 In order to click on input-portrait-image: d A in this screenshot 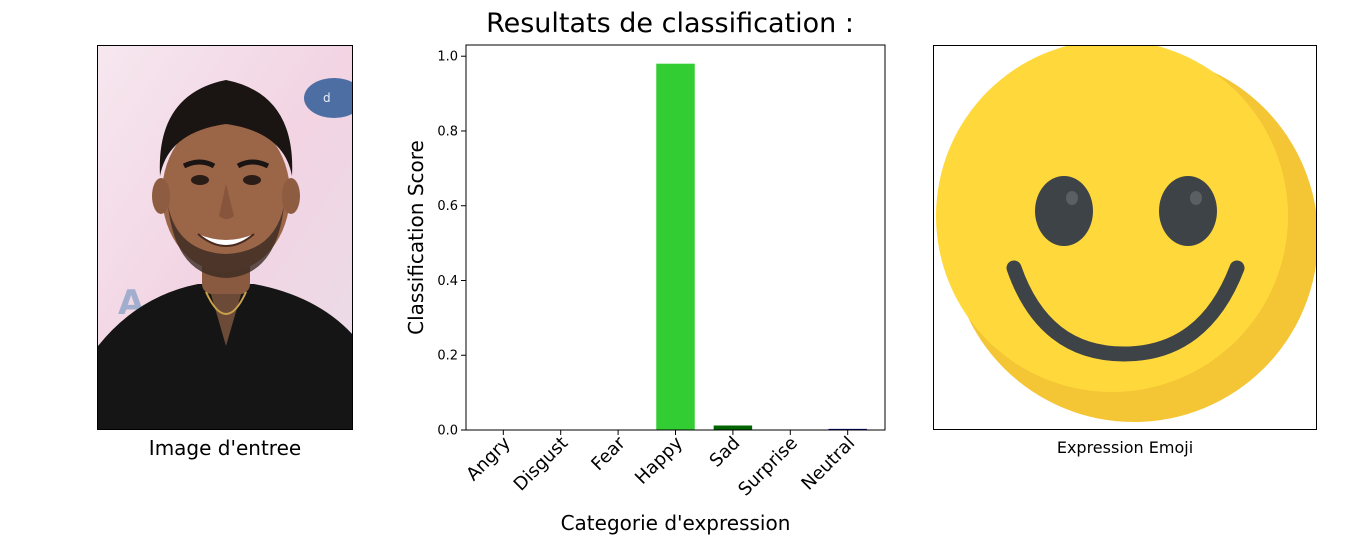, I will do `click(225, 237)`.